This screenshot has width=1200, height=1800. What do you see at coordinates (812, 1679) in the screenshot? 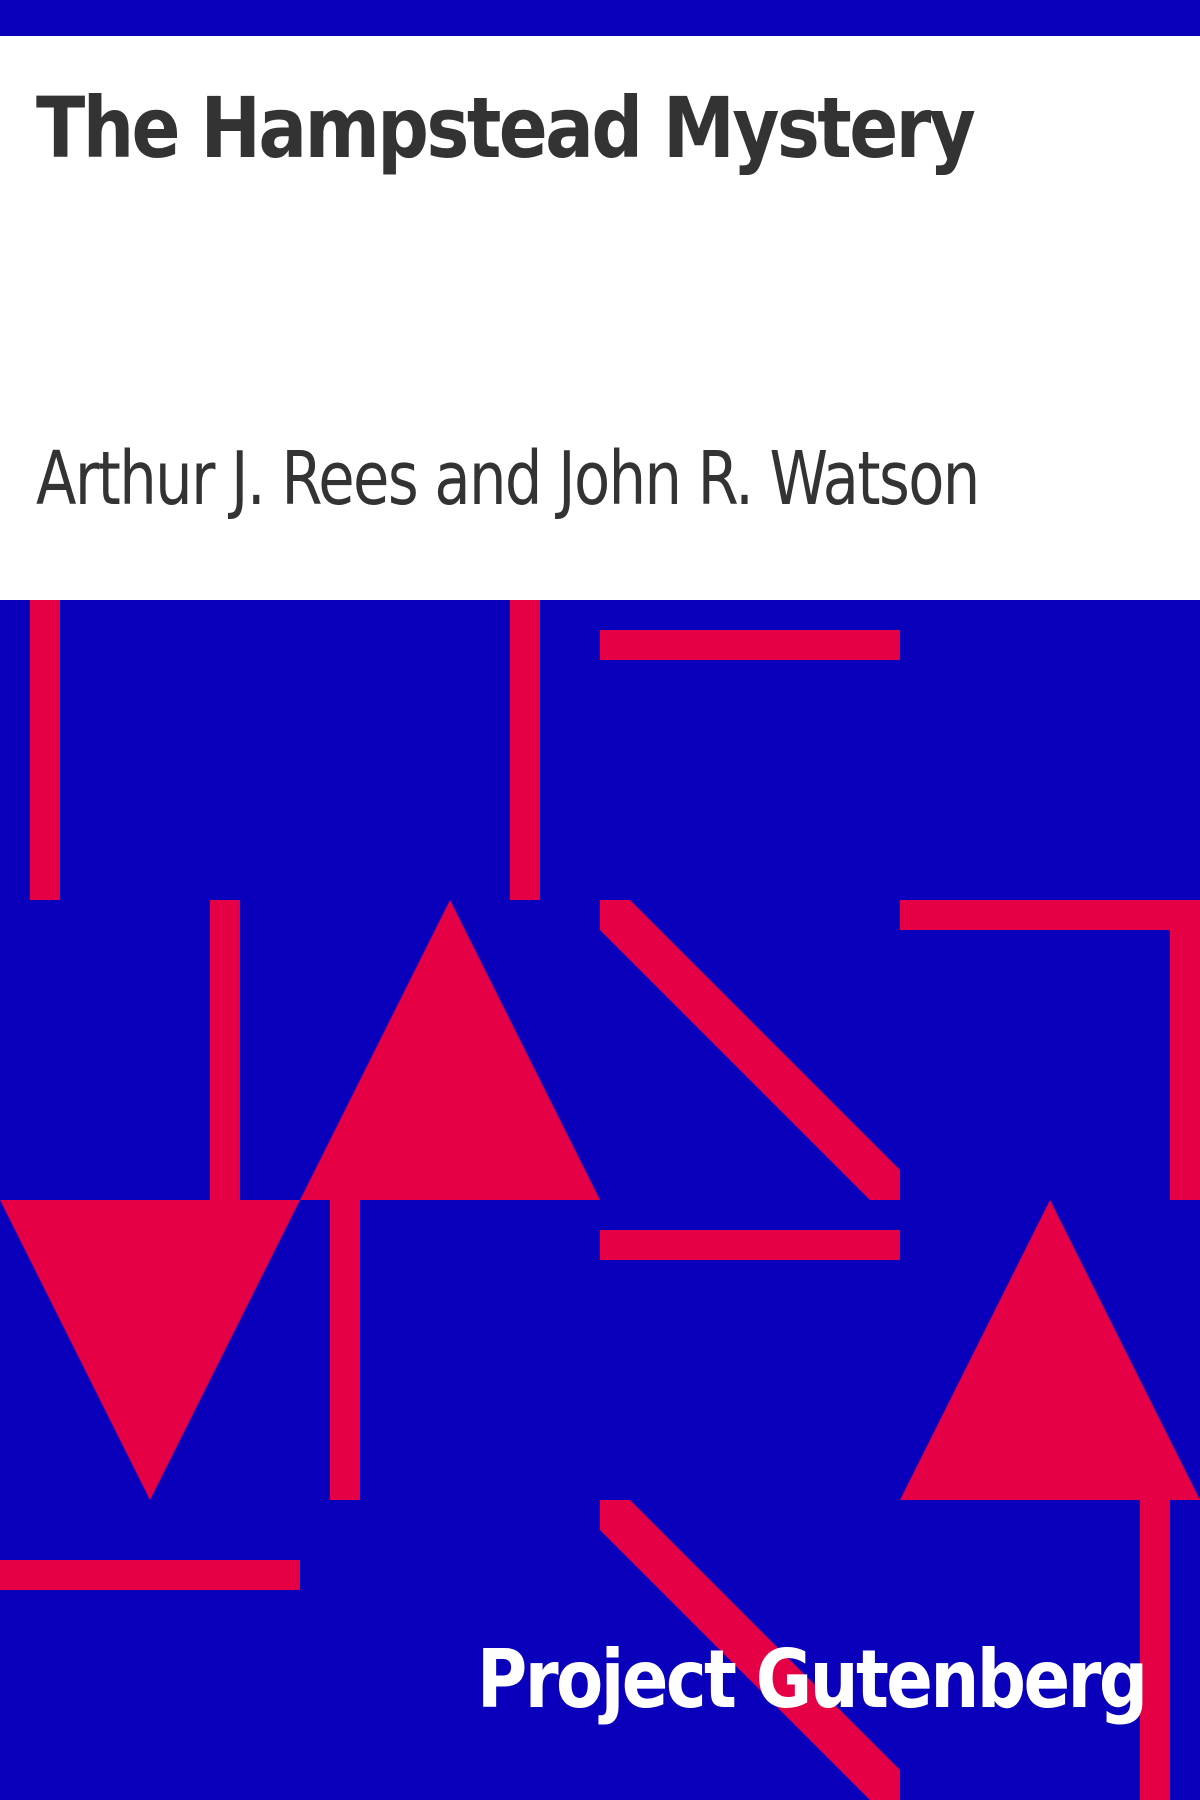
I see `publisher-name: Project Gutenberg` at bounding box center [812, 1679].